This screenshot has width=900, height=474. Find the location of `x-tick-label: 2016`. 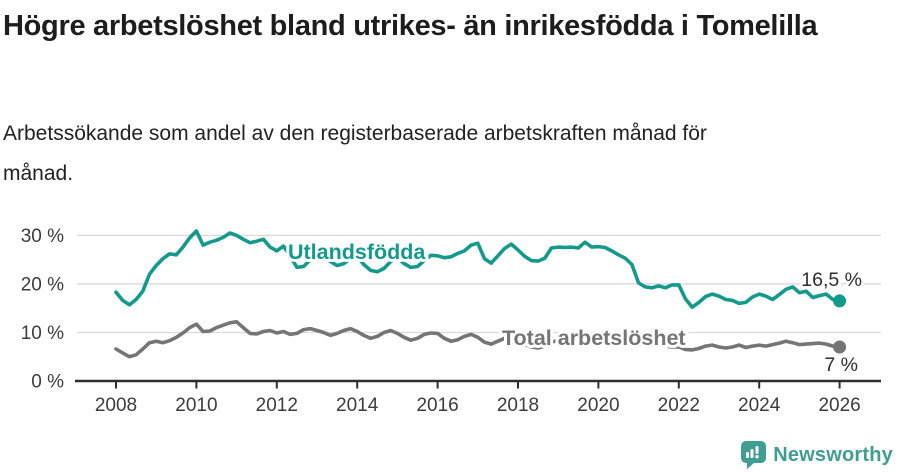

x-tick-label: 2016 is located at coordinates (437, 405).